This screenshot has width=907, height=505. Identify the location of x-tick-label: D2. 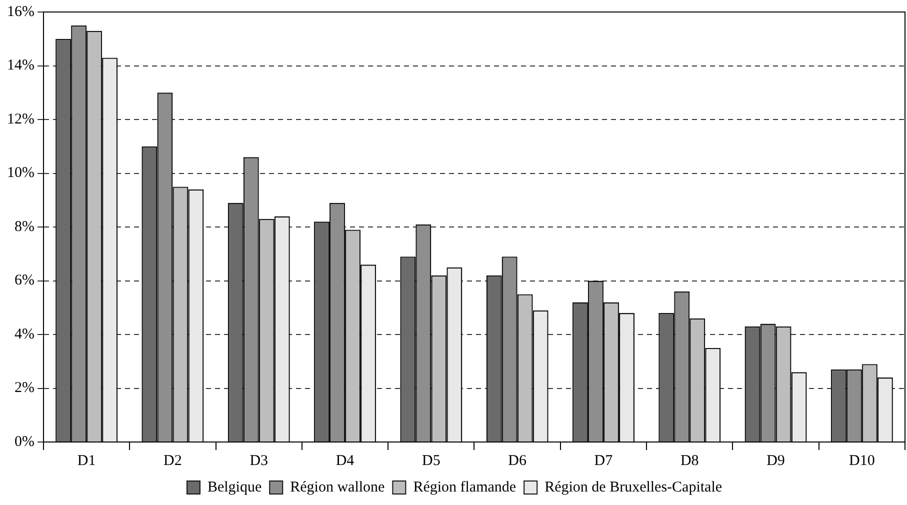
(173, 460).